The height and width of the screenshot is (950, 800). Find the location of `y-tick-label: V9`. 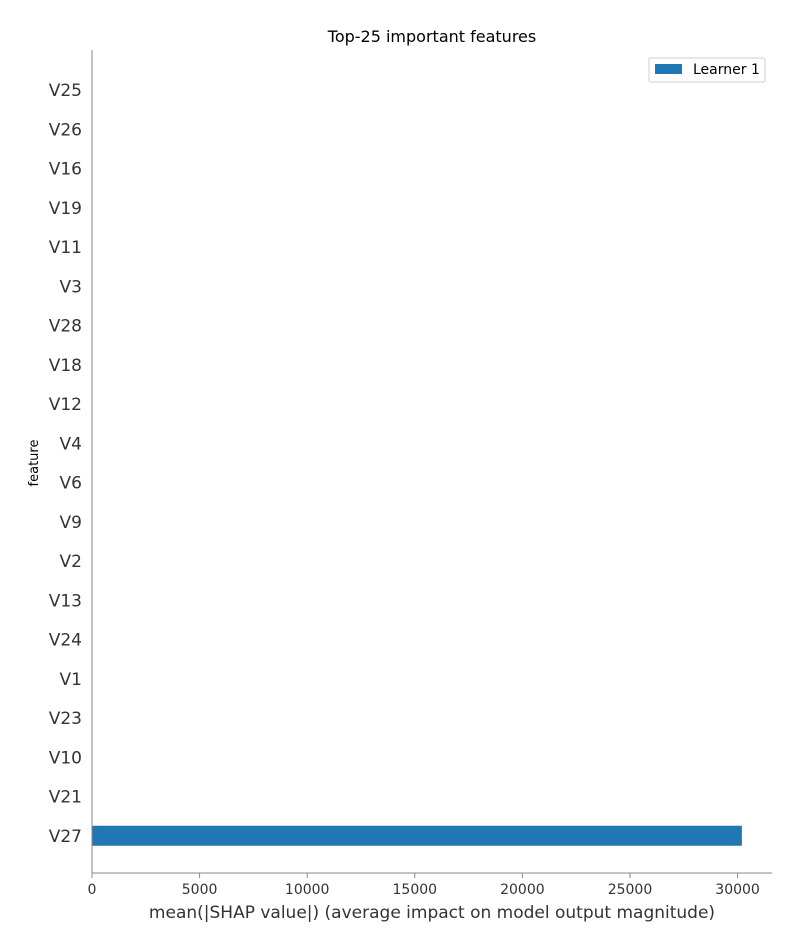

y-tick-label: V9 is located at coordinates (71, 523).